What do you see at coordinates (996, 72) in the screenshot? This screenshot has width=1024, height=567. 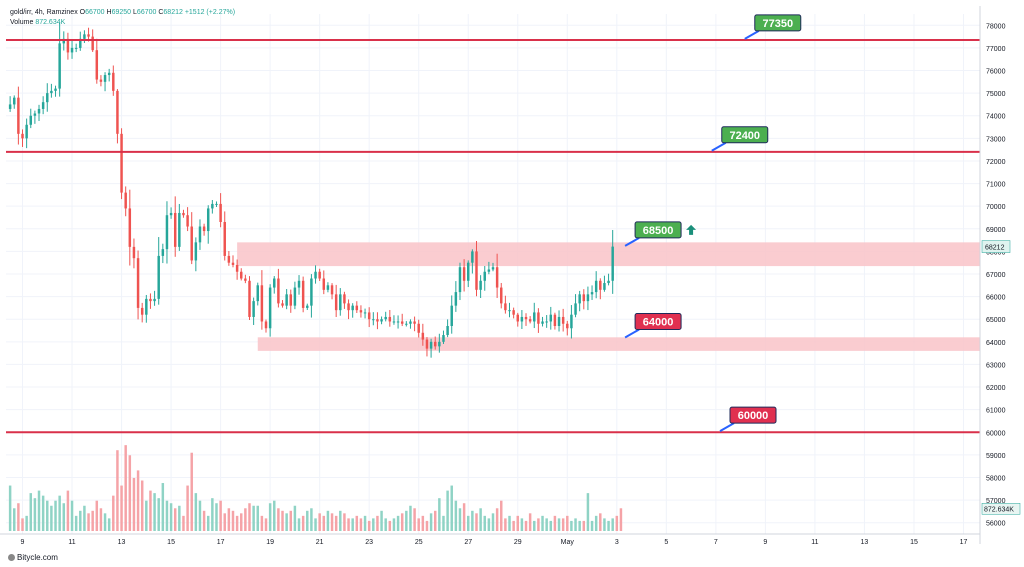 I see `y-tick-label: 76000` at bounding box center [996, 72].